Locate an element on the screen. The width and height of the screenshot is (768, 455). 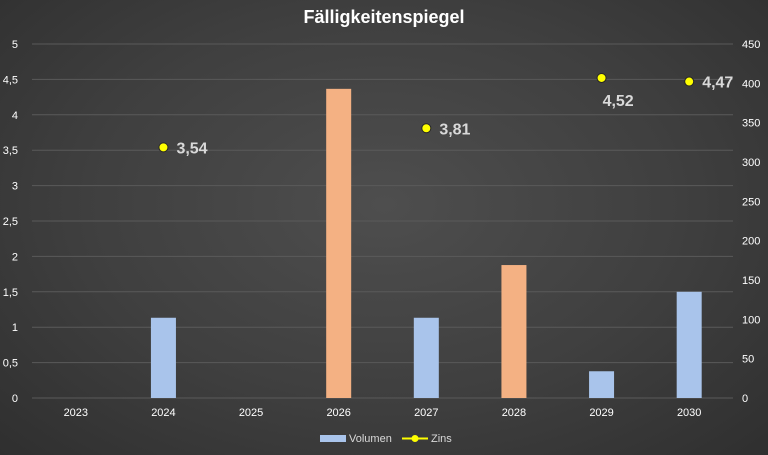
zins-points: 3,54 3,81 4,52 4,47 is located at coordinates (445, 114).